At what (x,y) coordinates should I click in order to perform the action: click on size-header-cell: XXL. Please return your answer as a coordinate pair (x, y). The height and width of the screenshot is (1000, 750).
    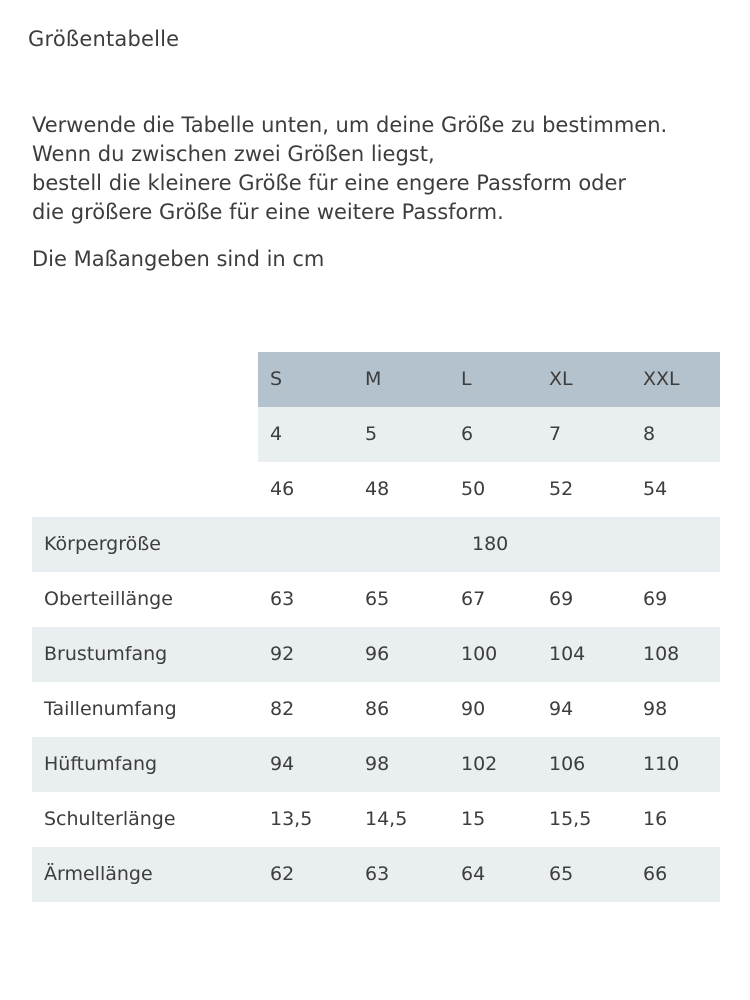
    Looking at the image, I should click on (661, 379).